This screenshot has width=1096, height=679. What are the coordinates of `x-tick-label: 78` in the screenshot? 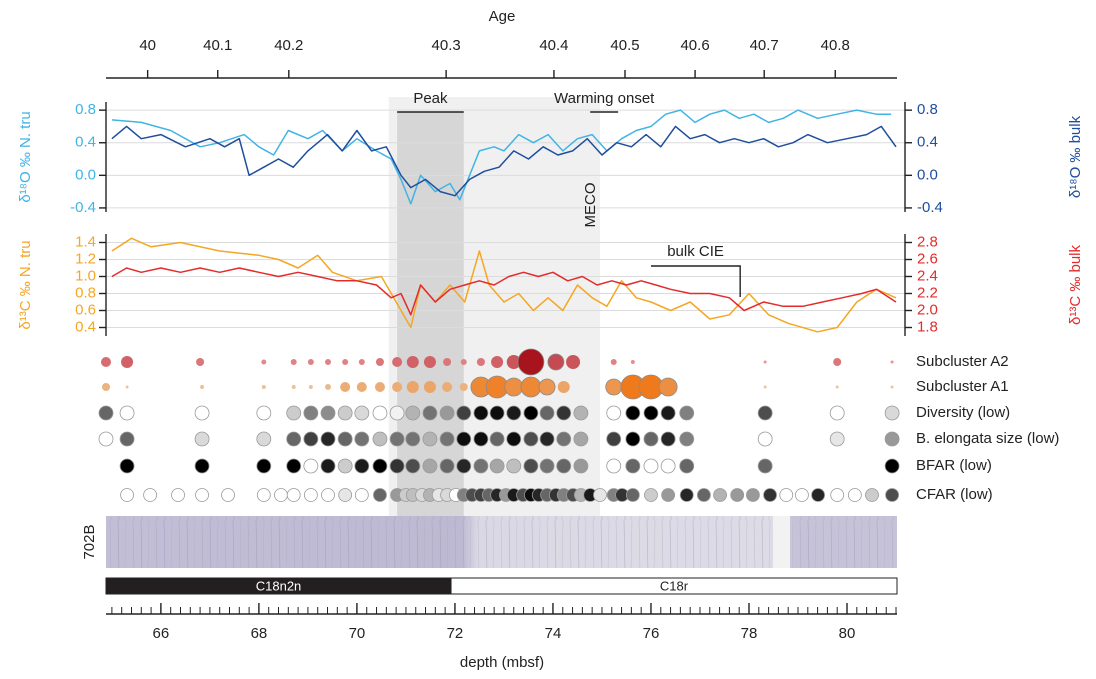 It's located at (749, 633).